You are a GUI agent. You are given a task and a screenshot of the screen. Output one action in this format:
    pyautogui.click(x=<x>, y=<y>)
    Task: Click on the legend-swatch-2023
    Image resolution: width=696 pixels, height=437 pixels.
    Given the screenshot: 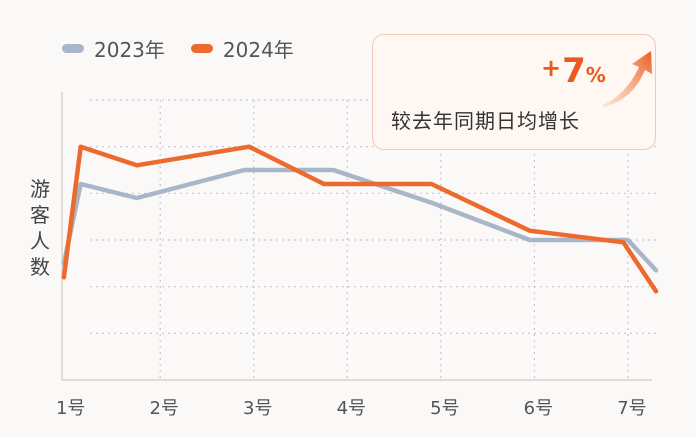 What is the action you would take?
    pyautogui.click(x=73, y=48)
    